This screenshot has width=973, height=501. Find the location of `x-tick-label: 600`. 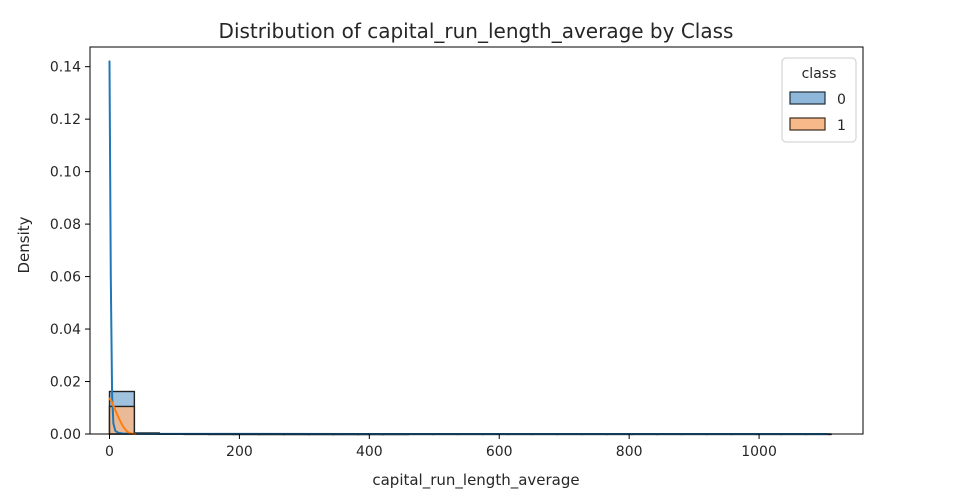

x-tick-label: 600 is located at coordinates (499, 452).